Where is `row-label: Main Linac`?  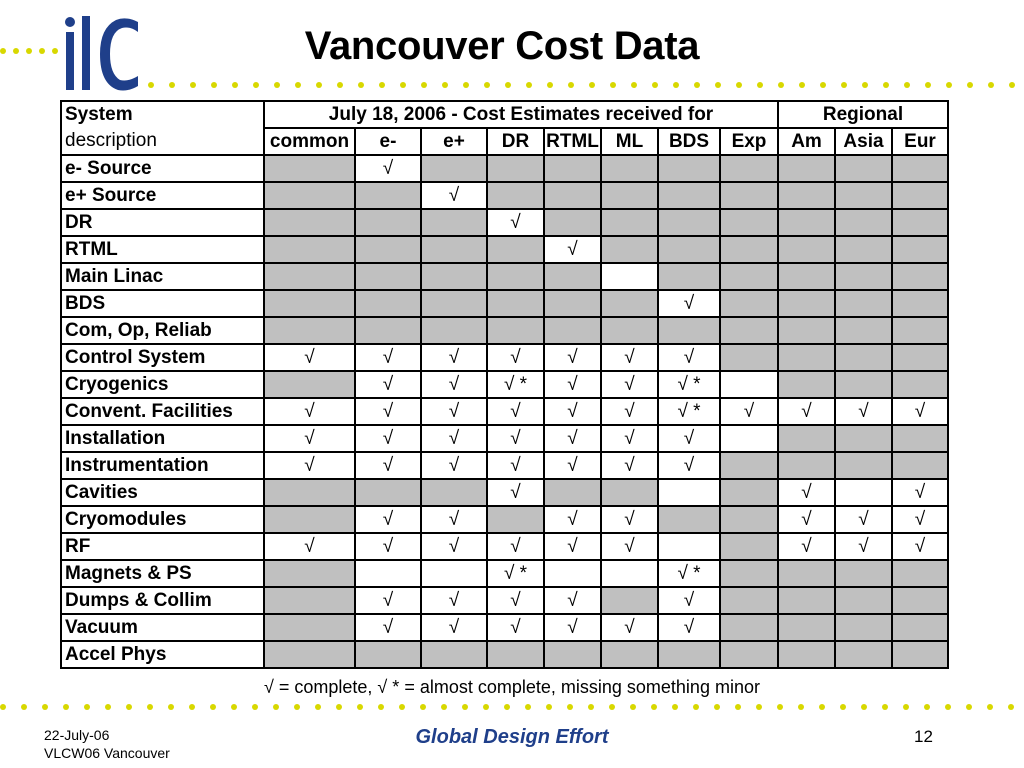
row-label: Main Linac is located at coordinates (162, 276).